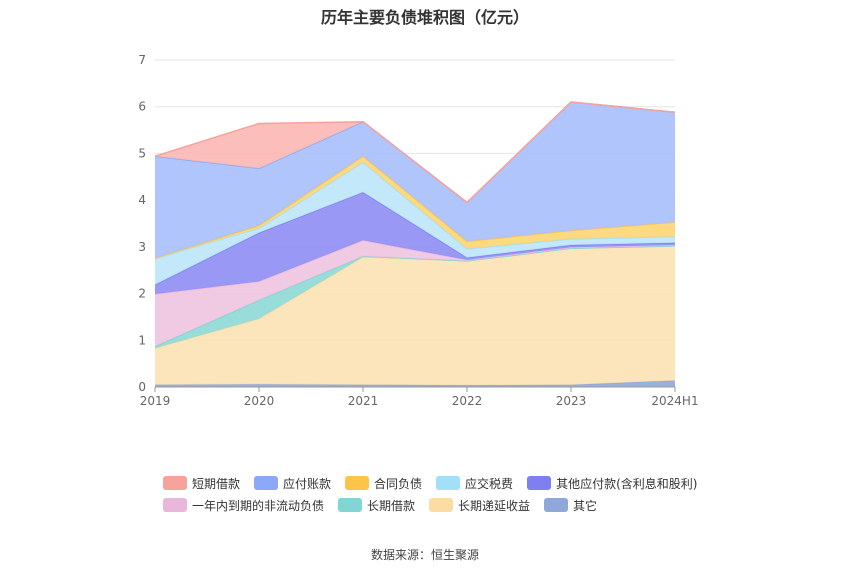 This screenshot has height=575, width=850. What do you see at coordinates (570, 505) in the screenshot?
I see `legend-item: 其它` at bounding box center [570, 505].